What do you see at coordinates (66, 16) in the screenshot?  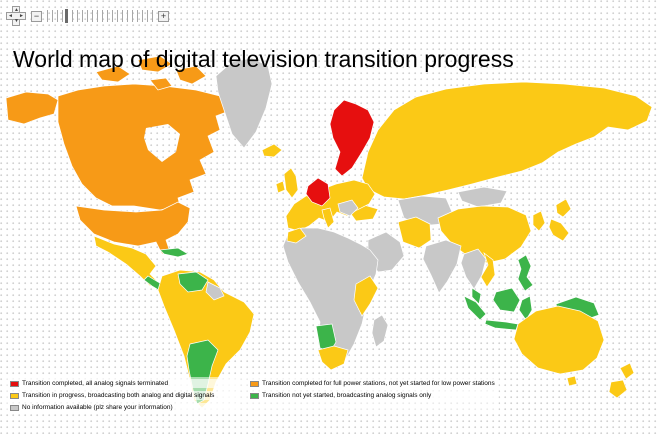 I see `zoom-slider-handle` at bounding box center [66, 16].